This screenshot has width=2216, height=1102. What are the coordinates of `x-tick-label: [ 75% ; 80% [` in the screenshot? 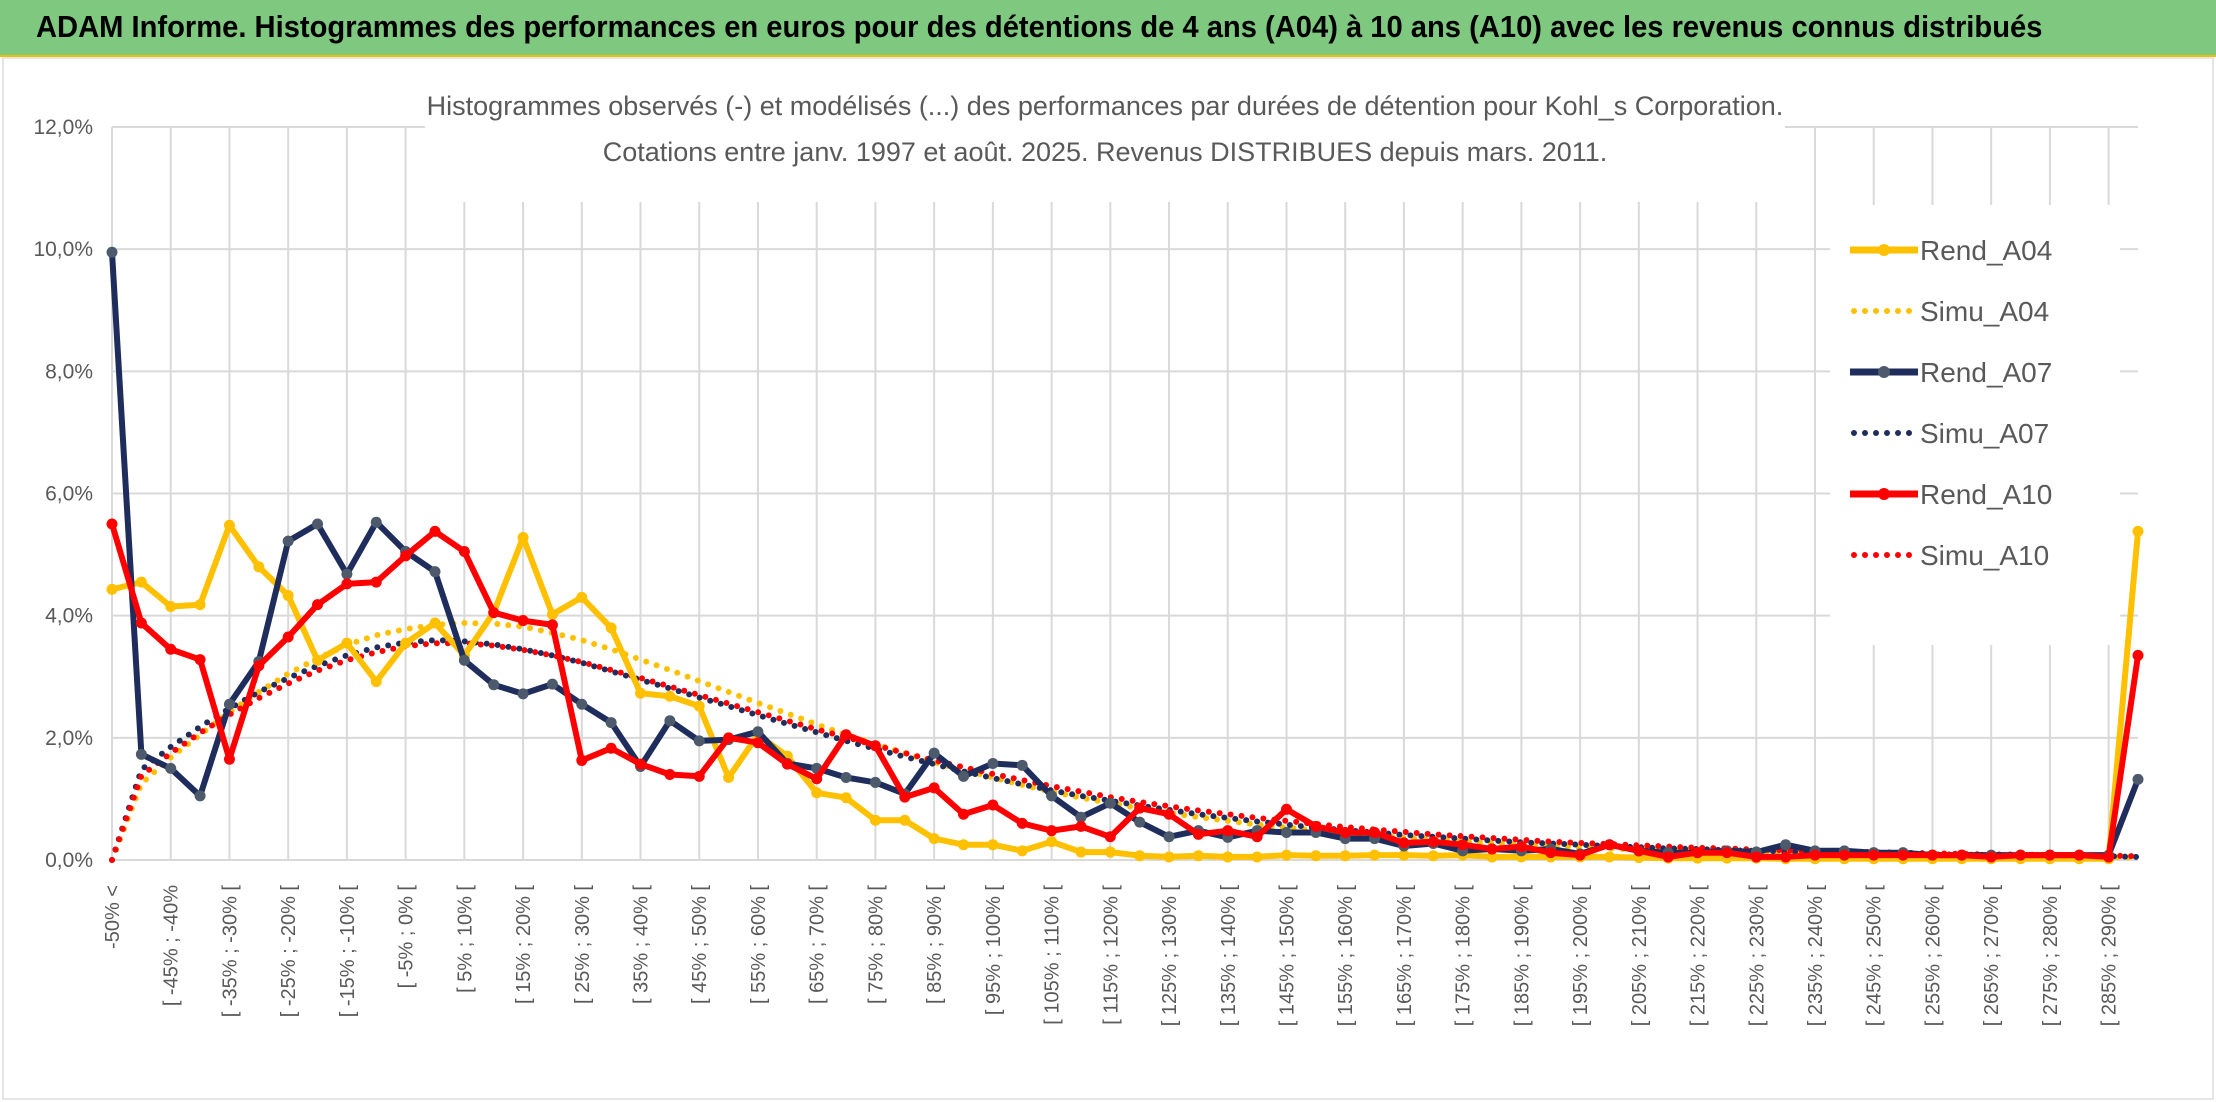 It's located at (876, 944).